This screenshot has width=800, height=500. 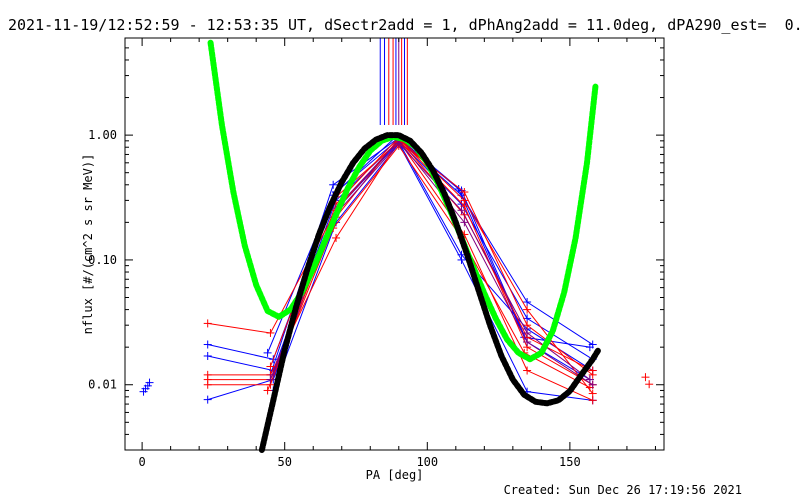 I want to click on x-tick-label: 150, so click(x=570, y=462).